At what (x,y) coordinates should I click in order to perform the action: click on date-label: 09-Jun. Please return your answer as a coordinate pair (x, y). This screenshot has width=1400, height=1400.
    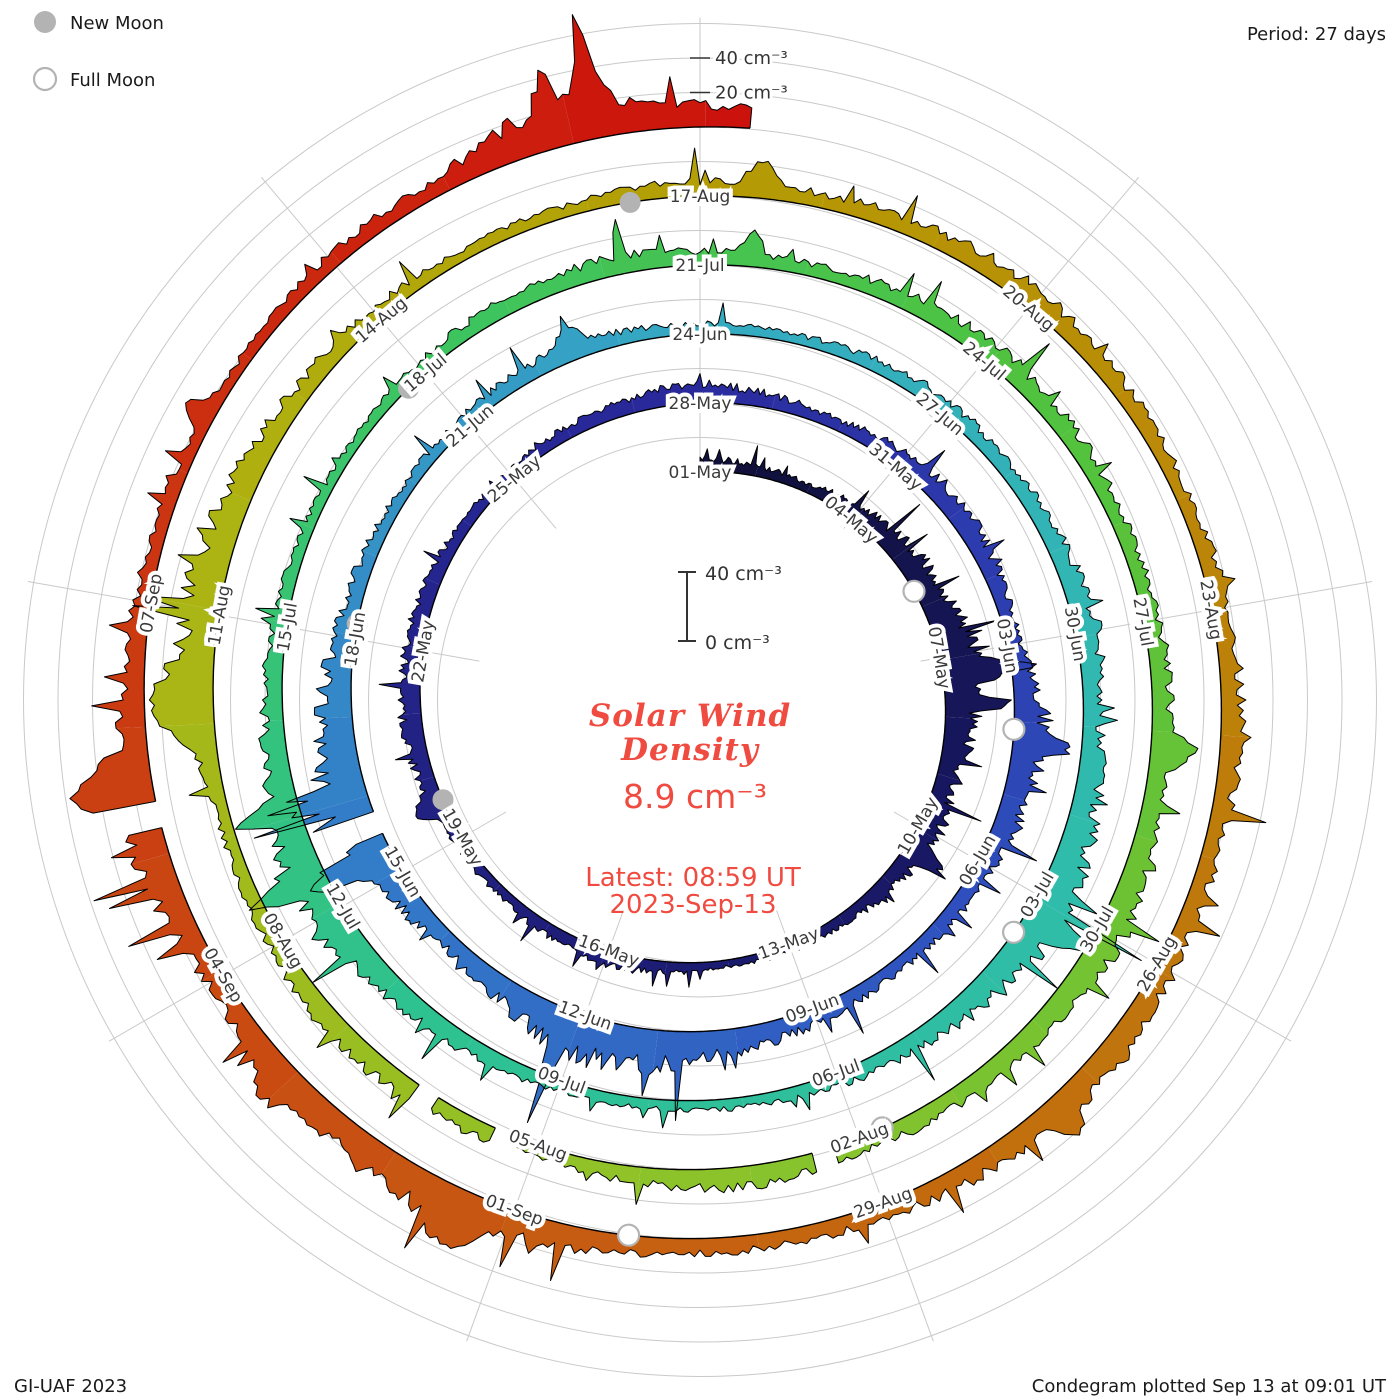
    Looking at the image, I should click on (812, 1009).